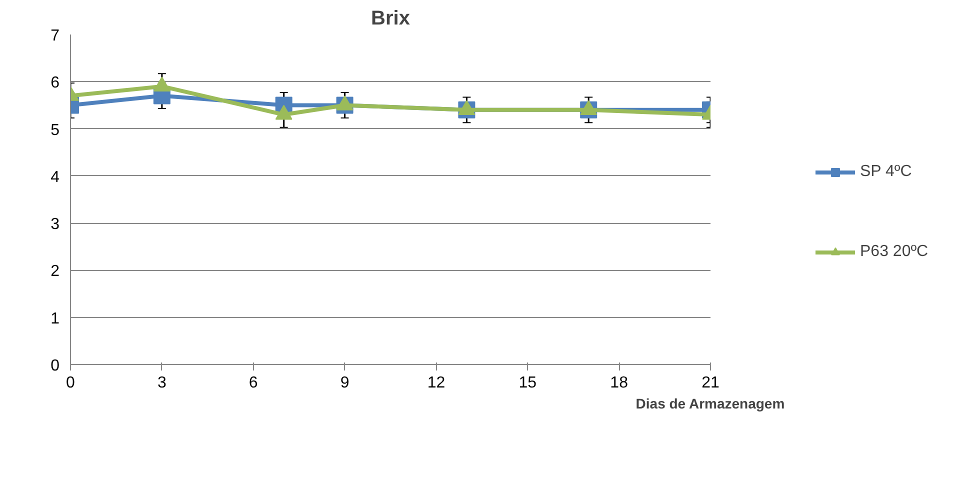 This screenshot has width=979, height=504. What do you see at coordinates (886, 172) in the screenshot?
I see `legend-label: SP 4ºC` at bounding box center [886, 172].